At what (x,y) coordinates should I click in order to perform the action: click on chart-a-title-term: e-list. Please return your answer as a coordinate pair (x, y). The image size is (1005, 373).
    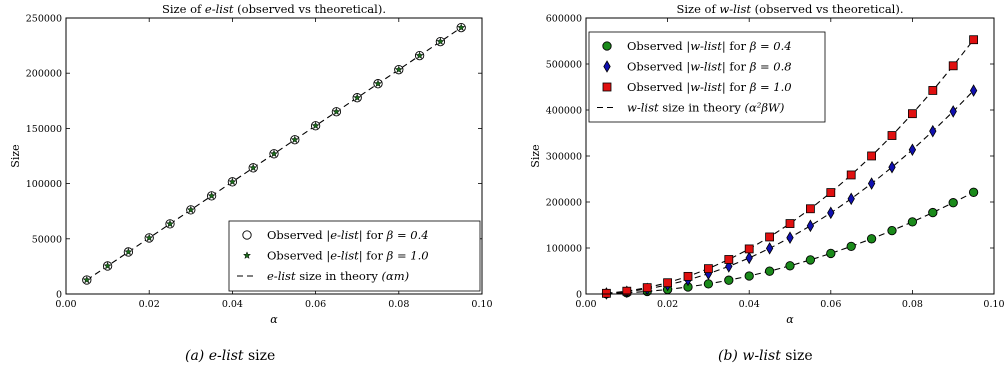
    Looking at the image, I should click on (219, 9).